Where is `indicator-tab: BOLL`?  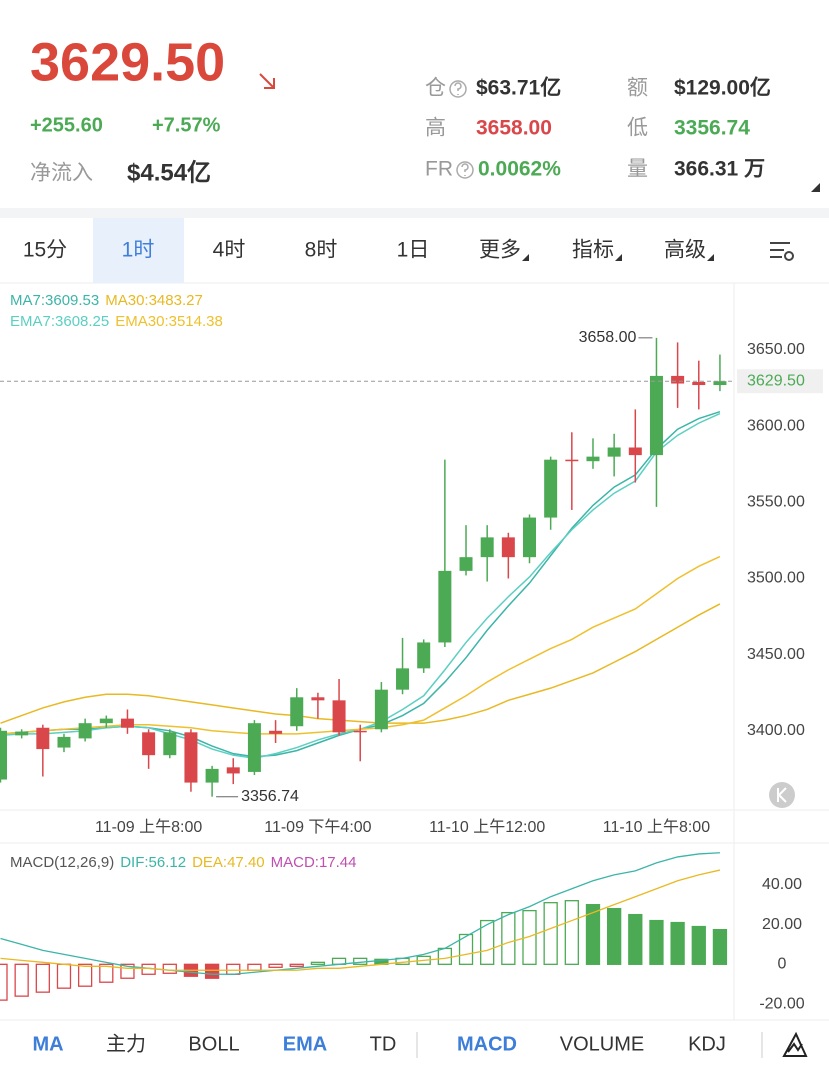
indicator-tab: BOLL is located at coordinates (213, 1044).